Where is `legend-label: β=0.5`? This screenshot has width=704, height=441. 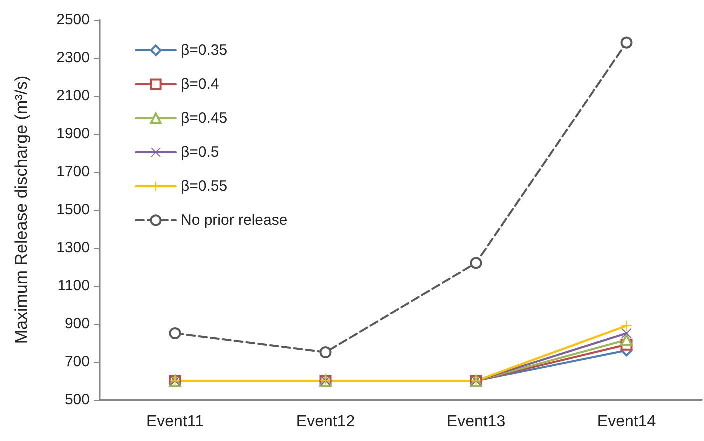
legend-label: β=0.5 is located at coordinates (200, 152).